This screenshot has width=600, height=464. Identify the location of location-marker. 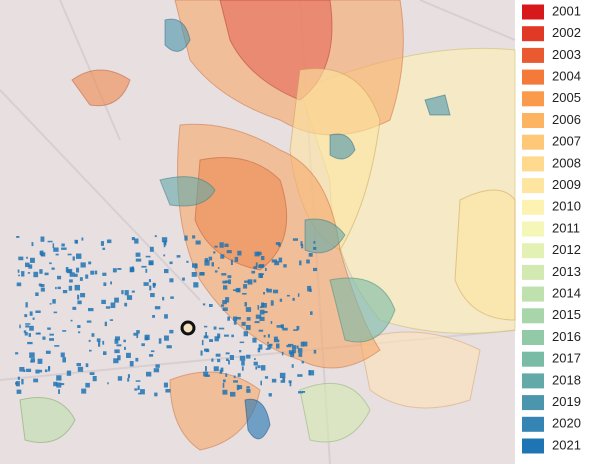
(188, 328).